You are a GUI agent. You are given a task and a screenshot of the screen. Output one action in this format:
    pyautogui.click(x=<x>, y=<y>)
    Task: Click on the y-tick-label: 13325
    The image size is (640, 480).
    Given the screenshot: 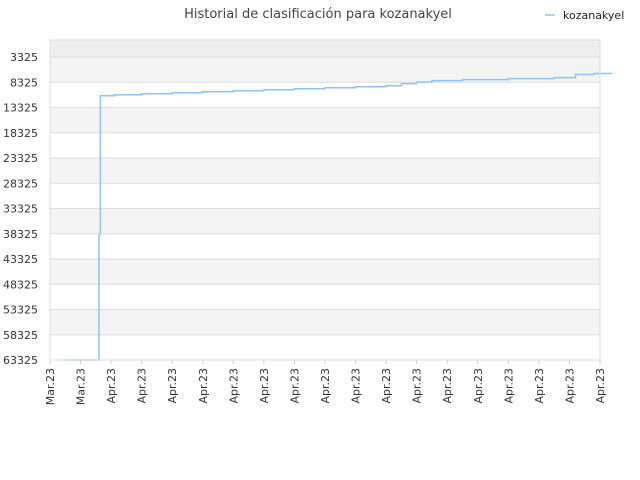 What is the action you would take?
    pyautogui.click(x=20, y=108)
    